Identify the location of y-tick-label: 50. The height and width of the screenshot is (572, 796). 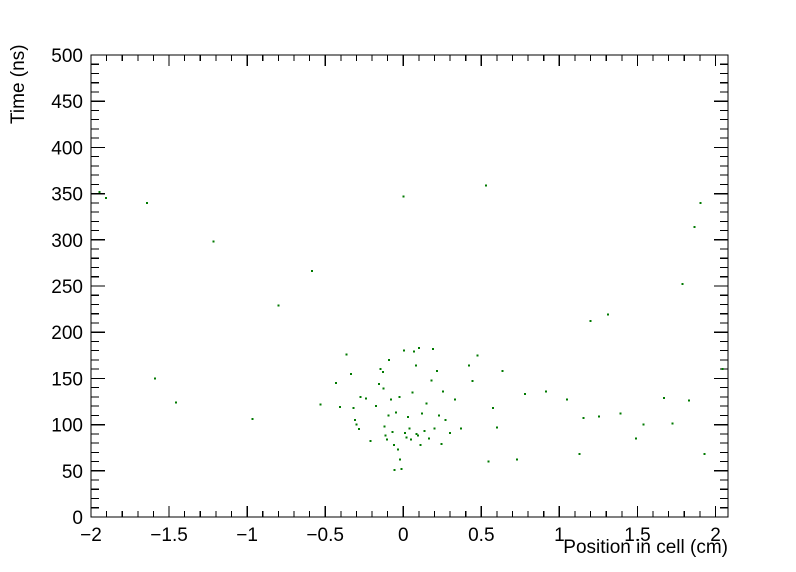
(72, 472).